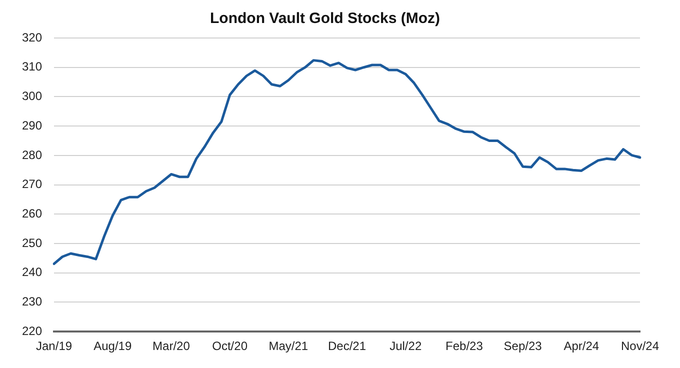 The image size is (680, 368). I want to click on x-tick-label: Dec/21, so click(347, 346).